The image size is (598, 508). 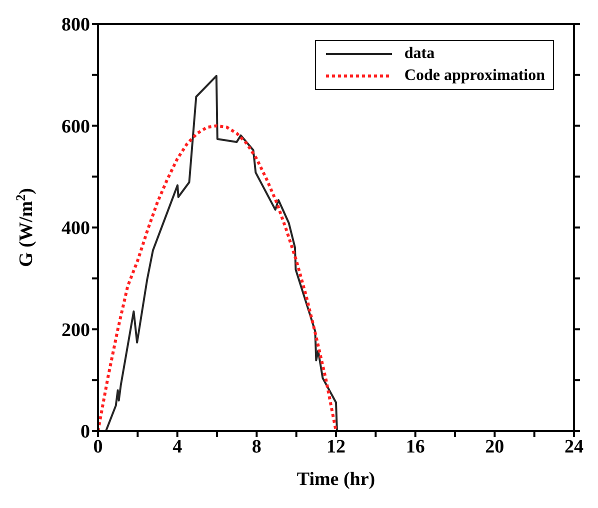 I want to click on x-tick-label: 16, so click(x=415, y=447).